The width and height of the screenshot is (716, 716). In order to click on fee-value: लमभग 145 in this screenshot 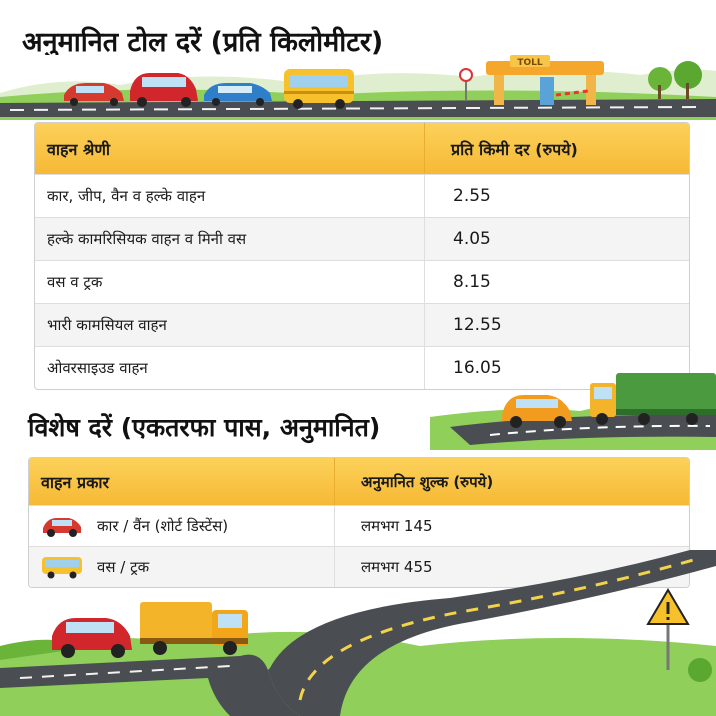, I will do `click(397, 526)`.